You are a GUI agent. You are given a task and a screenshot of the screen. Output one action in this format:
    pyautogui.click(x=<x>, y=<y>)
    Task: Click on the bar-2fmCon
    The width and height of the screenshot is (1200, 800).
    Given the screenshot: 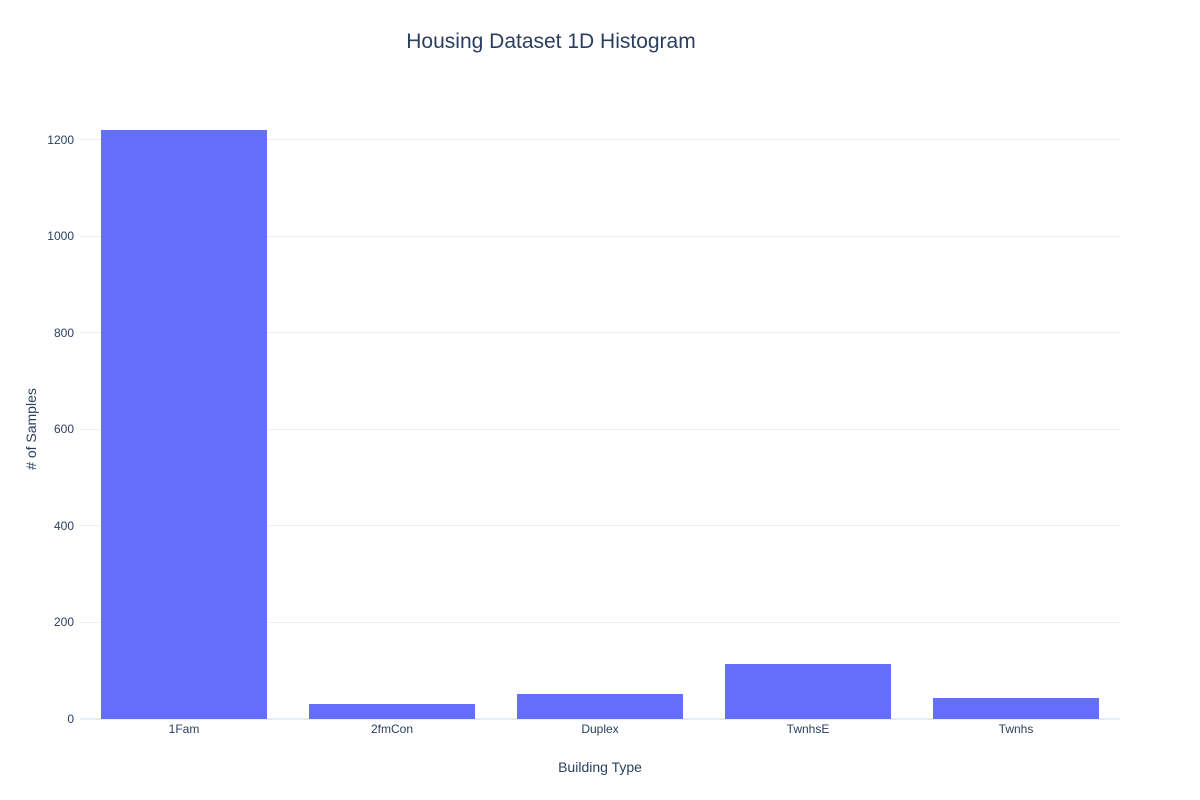 What is the action you would take?
    pyautogui.click(x=392, y=711)
    